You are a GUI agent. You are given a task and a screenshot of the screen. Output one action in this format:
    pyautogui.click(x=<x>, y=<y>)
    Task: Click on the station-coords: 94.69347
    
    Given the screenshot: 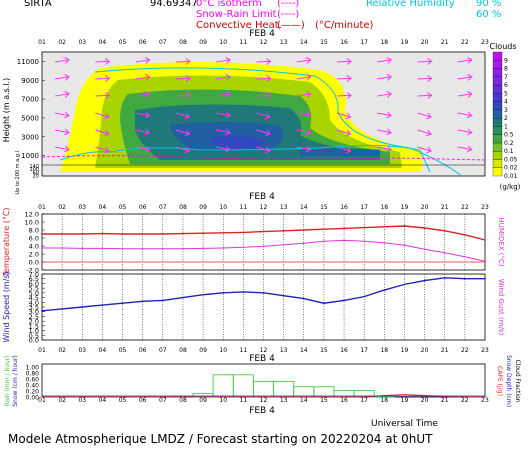 What is the action you would take?
    pyautogui.click(x=174, y=4)
    